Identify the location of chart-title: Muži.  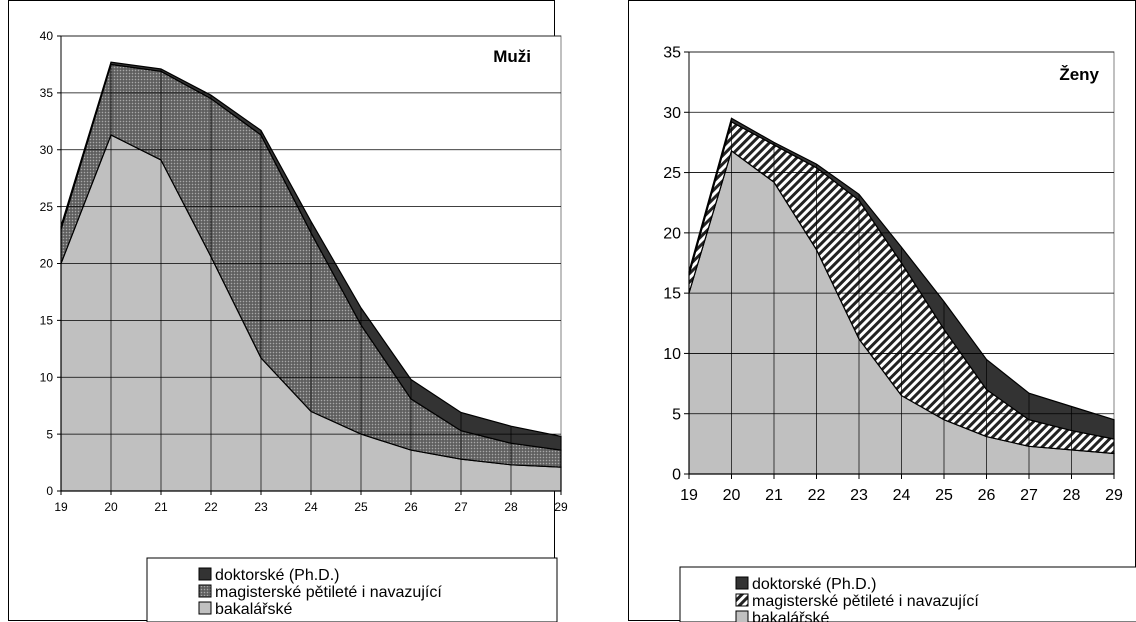
(512, 56).